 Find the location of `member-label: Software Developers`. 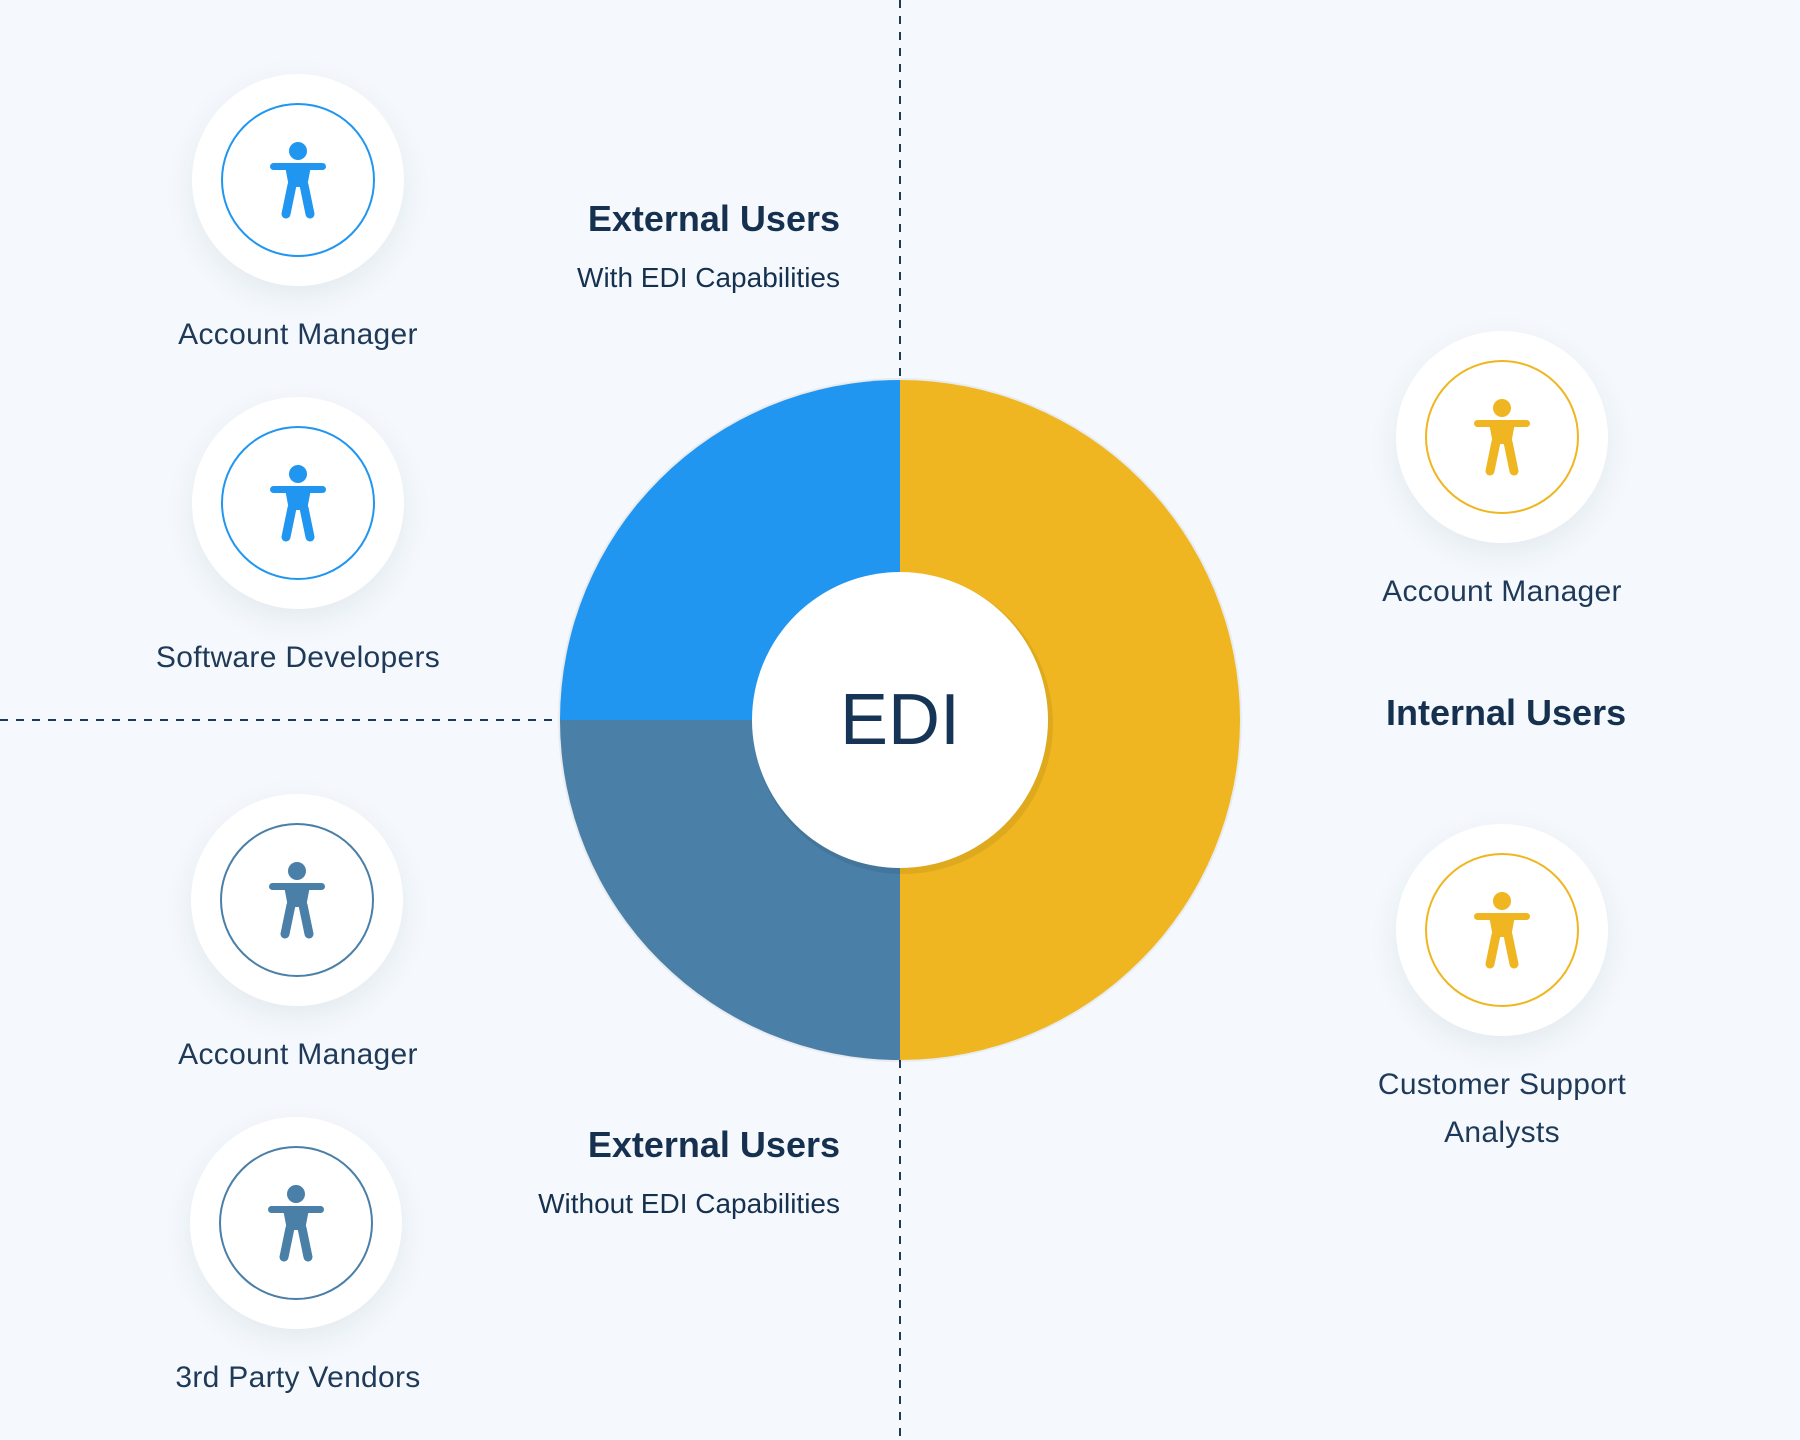

member-label: Software Developers is located at coordinates (298, 657).